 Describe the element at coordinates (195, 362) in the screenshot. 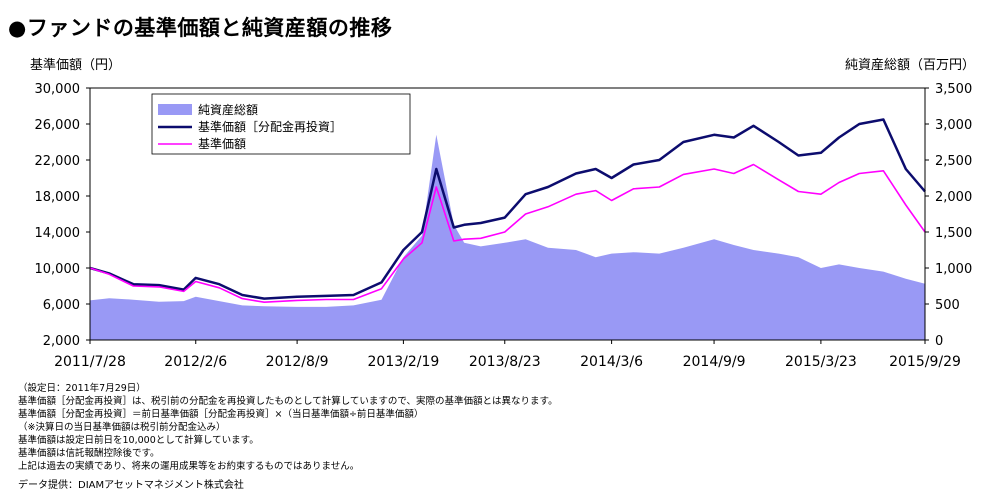

I see `x-tick-label: 2012/2/6` at that location.